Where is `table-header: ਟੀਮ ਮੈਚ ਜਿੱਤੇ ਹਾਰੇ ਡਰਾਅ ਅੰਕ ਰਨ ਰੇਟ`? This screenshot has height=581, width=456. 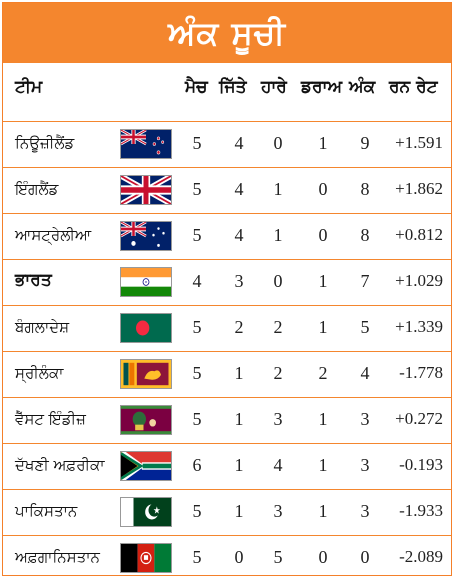
table-header: ਟੀਮ ਮੈਚ ਜਿੱਤੇ ਹਾਰੇ ਡਰਾਅ ਅੰਕ ਰਨ ਰੇਟ is located at coordinates (227, 92).